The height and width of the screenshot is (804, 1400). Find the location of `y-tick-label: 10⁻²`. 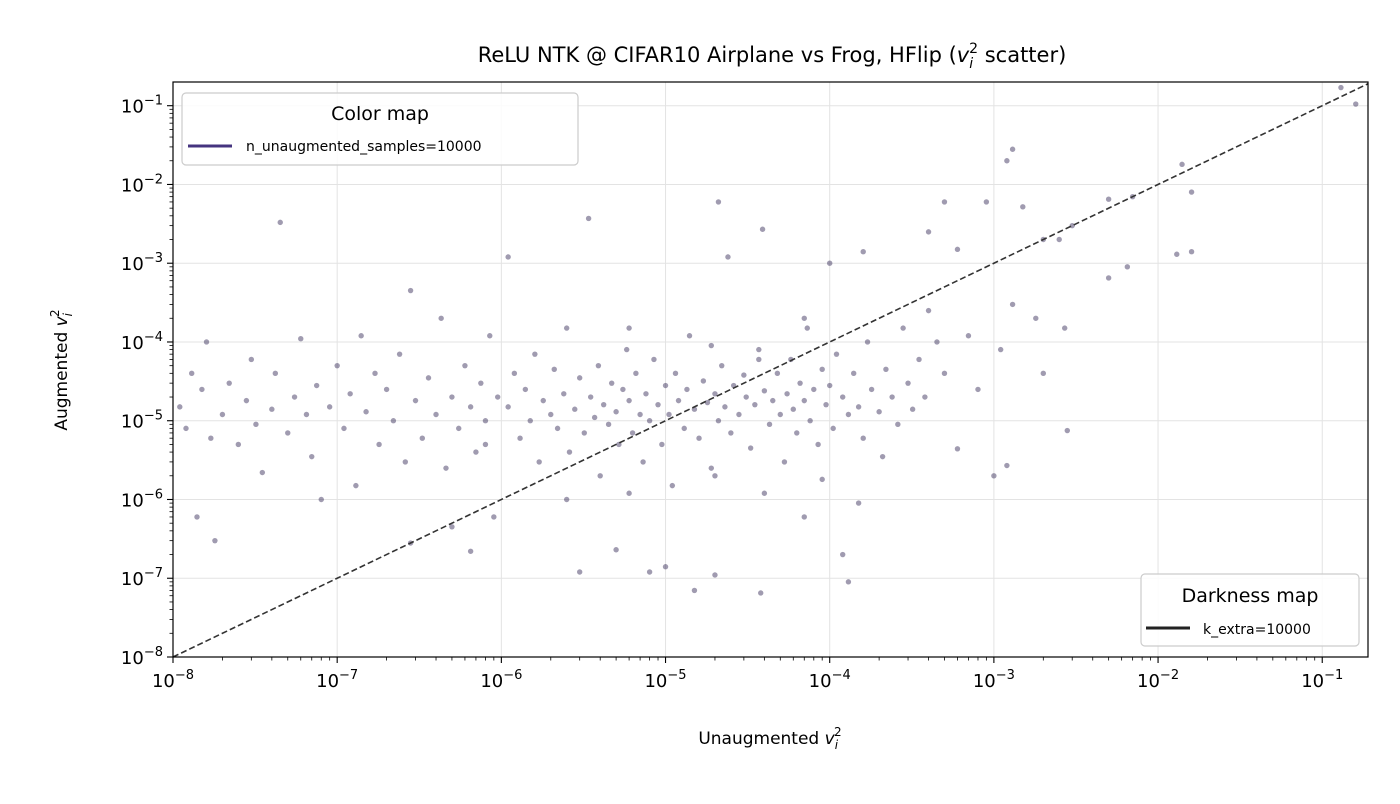

y-tick-label: 10⁻² is located at coordinates (142, 184).